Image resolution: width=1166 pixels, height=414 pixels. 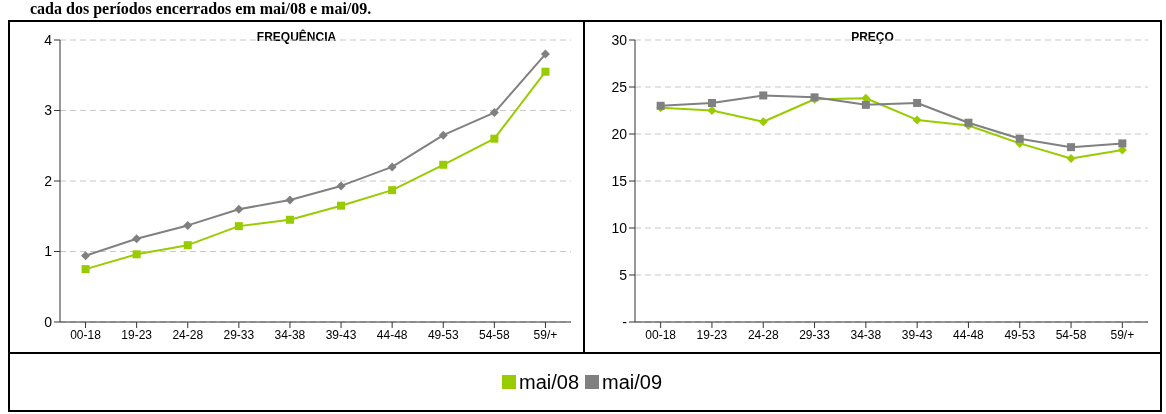 What do you see at coordinates (619, 39) in the screenshot?
I see `y-tick-label: 30` at bounding box center [619, 39].